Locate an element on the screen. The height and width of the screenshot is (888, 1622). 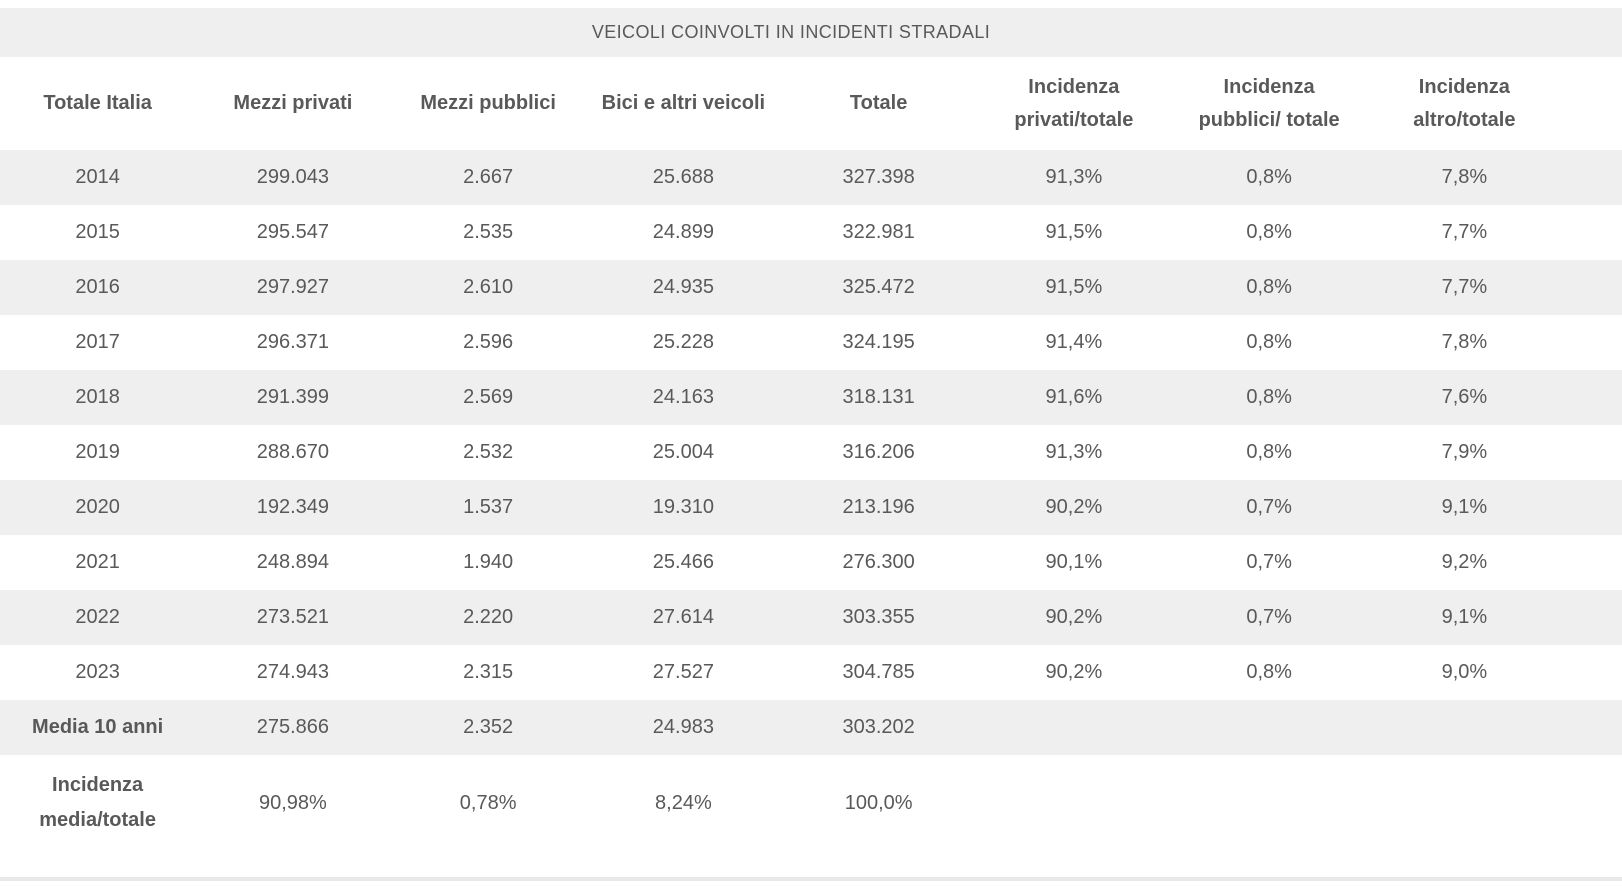
value-cell: 248.894 is located at coordinates (292, 562).